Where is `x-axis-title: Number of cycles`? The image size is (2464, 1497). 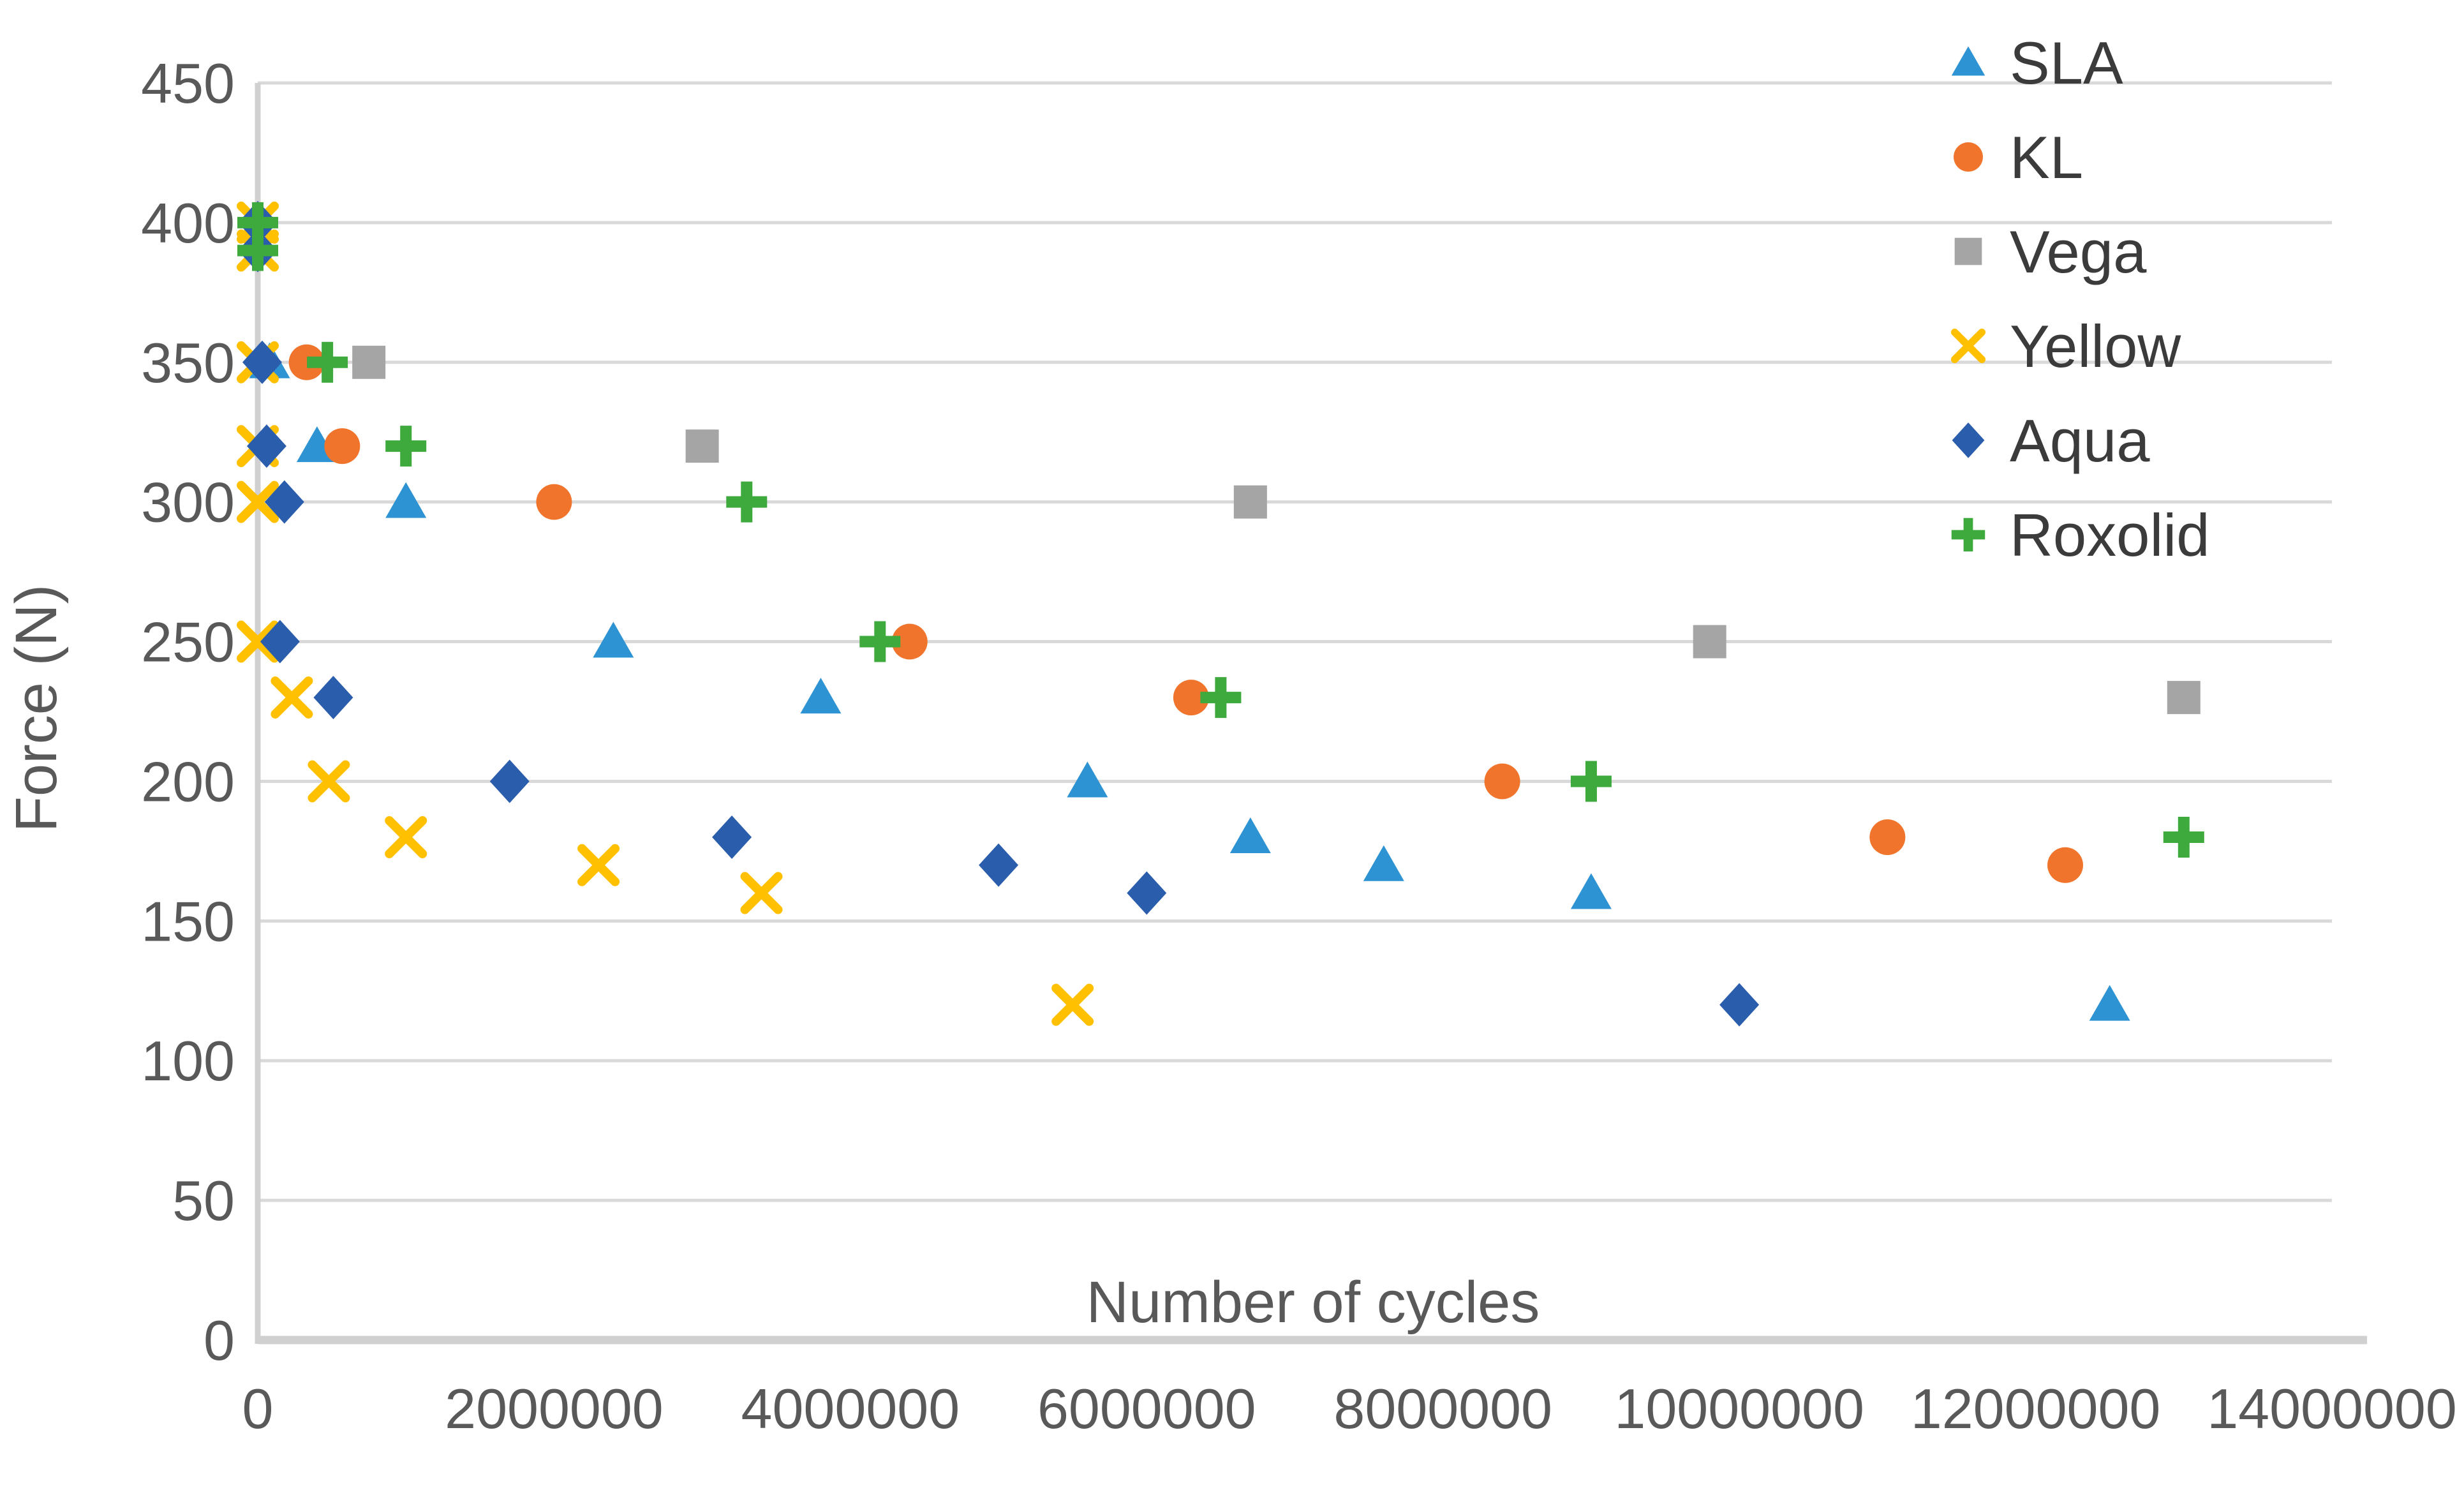
x-axis-title: Number of cycles is located at coordinates (1313, 1302).